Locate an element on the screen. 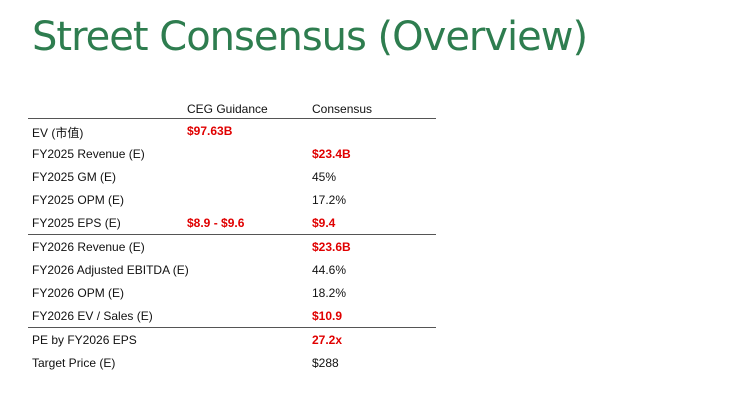 The width and height of the screenshot is (740, 416). table-row: FY2026 Revenue (E) $23.6B is located at coordinates (232, 246).